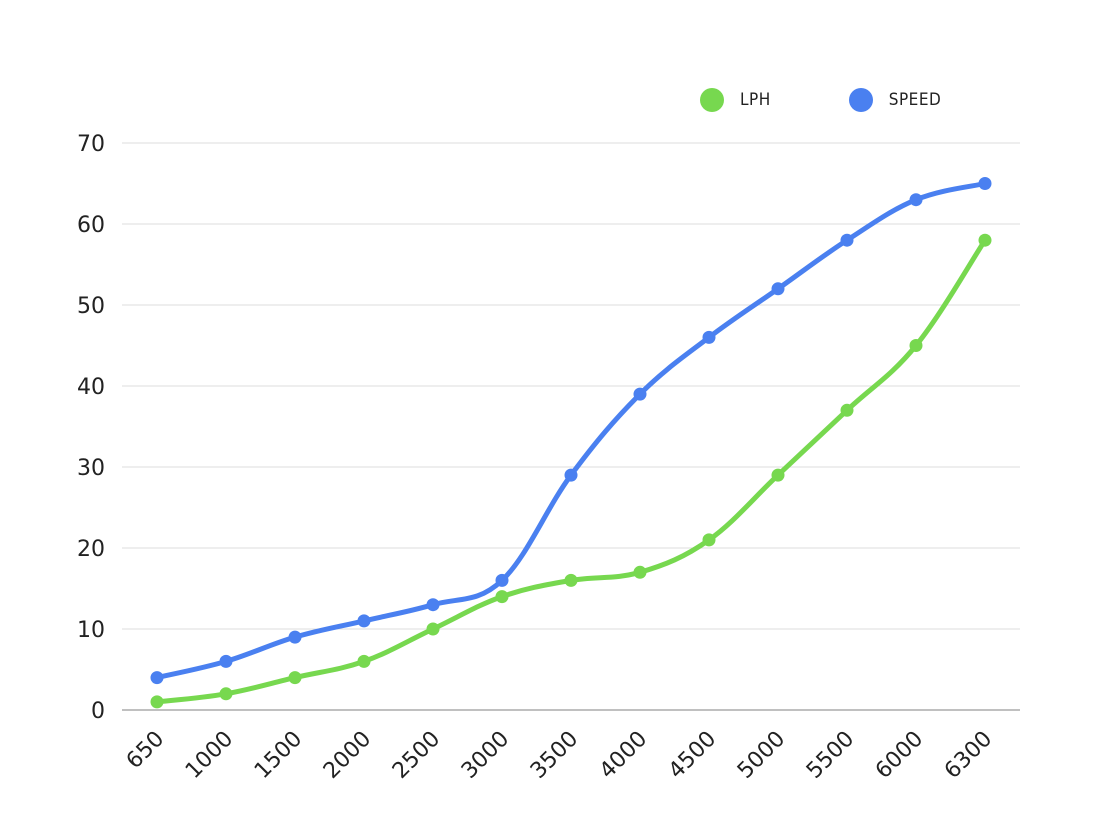 Image resolution: width=1106 pixels, height=828 pixels. What do you see at coordinates (91, 387) in the screenshot?
I see `y-tick-label: 40` at bounding box center [91, 387].